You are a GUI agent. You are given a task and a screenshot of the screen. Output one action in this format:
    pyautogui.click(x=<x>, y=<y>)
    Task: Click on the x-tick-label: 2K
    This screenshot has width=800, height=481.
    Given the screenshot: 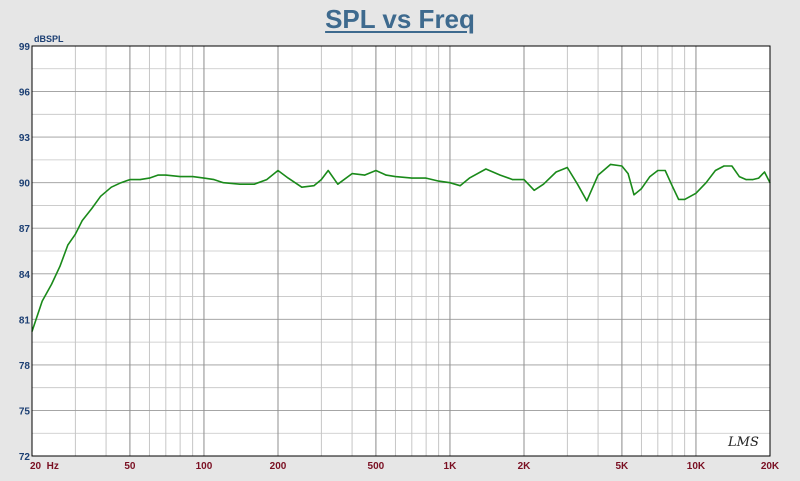 What is the action you would take?
    pyautogui.click(x=525, y=466)
    